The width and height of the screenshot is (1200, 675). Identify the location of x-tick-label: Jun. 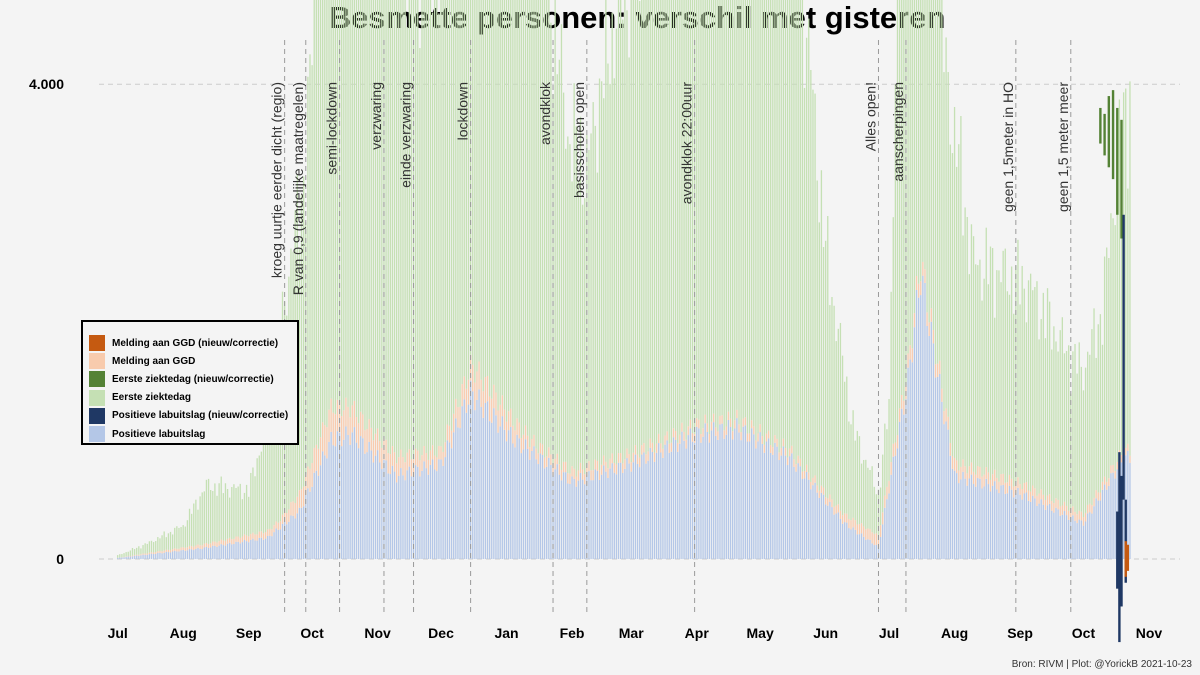
(825, 633).